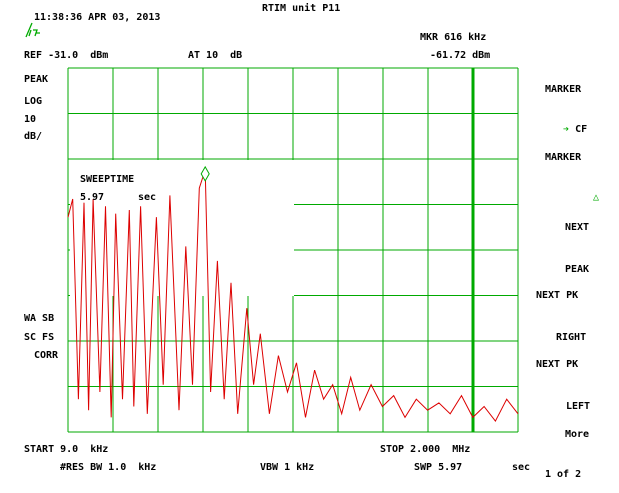 The image size is (619, 493). What do you see at coordinates (578, 406) in the screenshot?
I see `softkey-label: LEFT` at bounding box center [578, 406].